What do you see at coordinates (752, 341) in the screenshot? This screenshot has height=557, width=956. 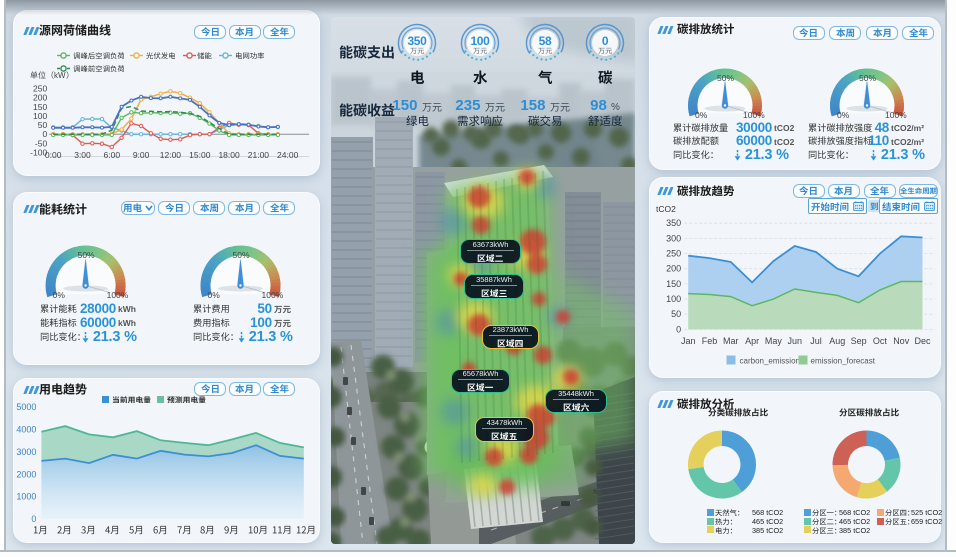 I see `svg-text: Apr` at bounding box center [752, 341].